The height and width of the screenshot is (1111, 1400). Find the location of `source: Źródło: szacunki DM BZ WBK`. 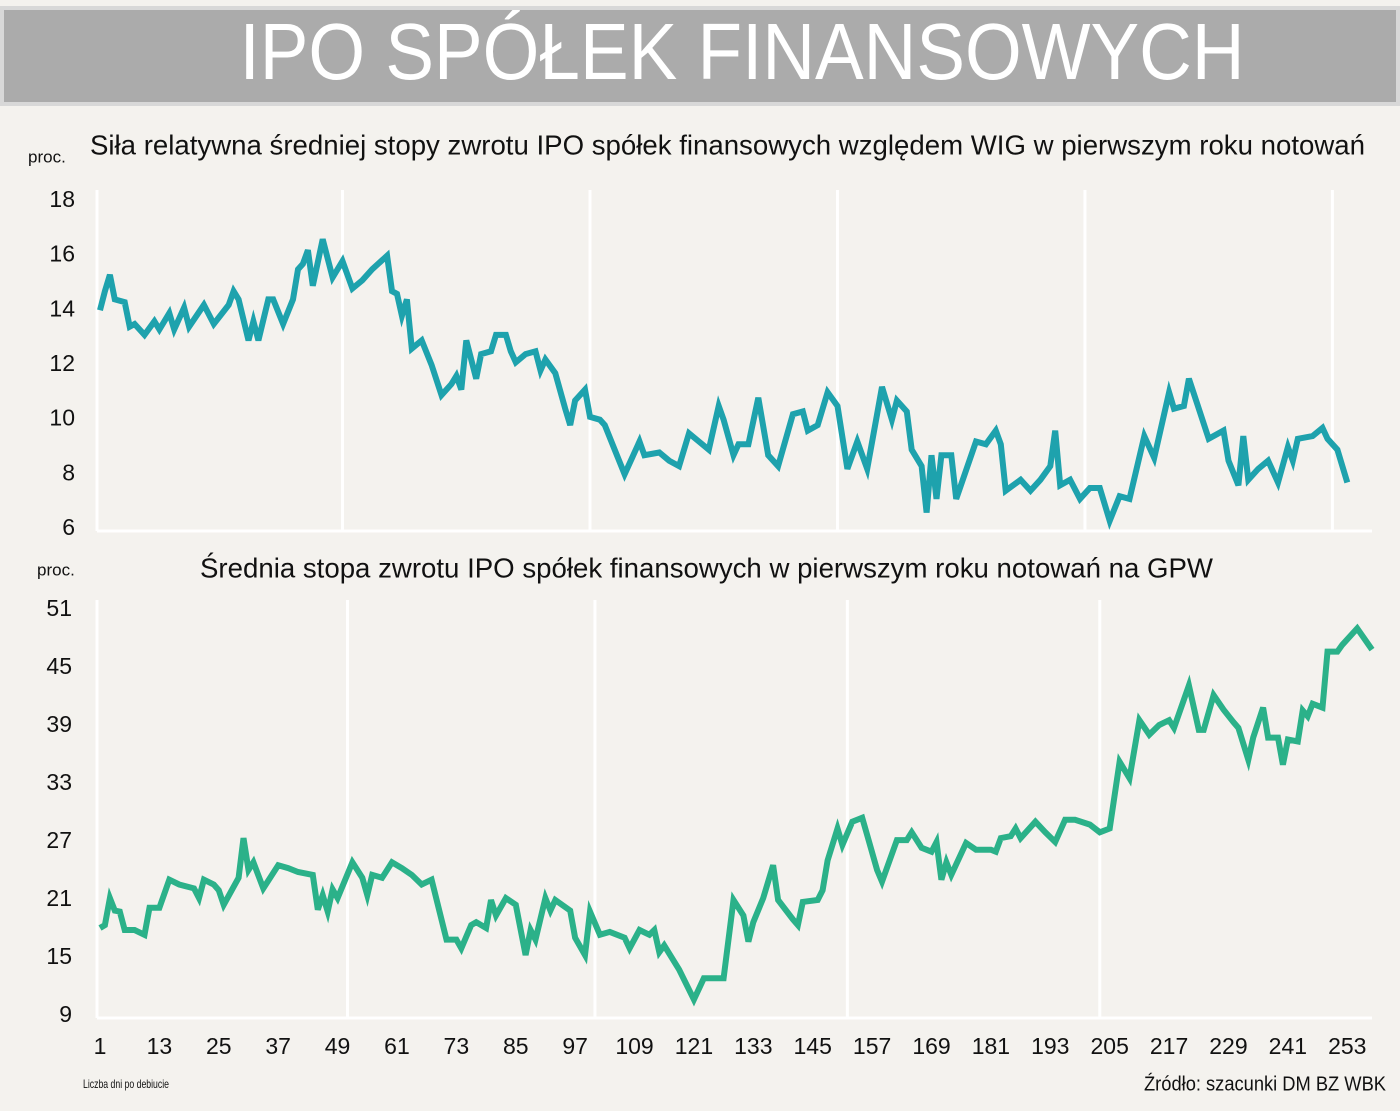

source: Źródło: szacunki DM BZ WBK is located at coordinates (1265, 1083).